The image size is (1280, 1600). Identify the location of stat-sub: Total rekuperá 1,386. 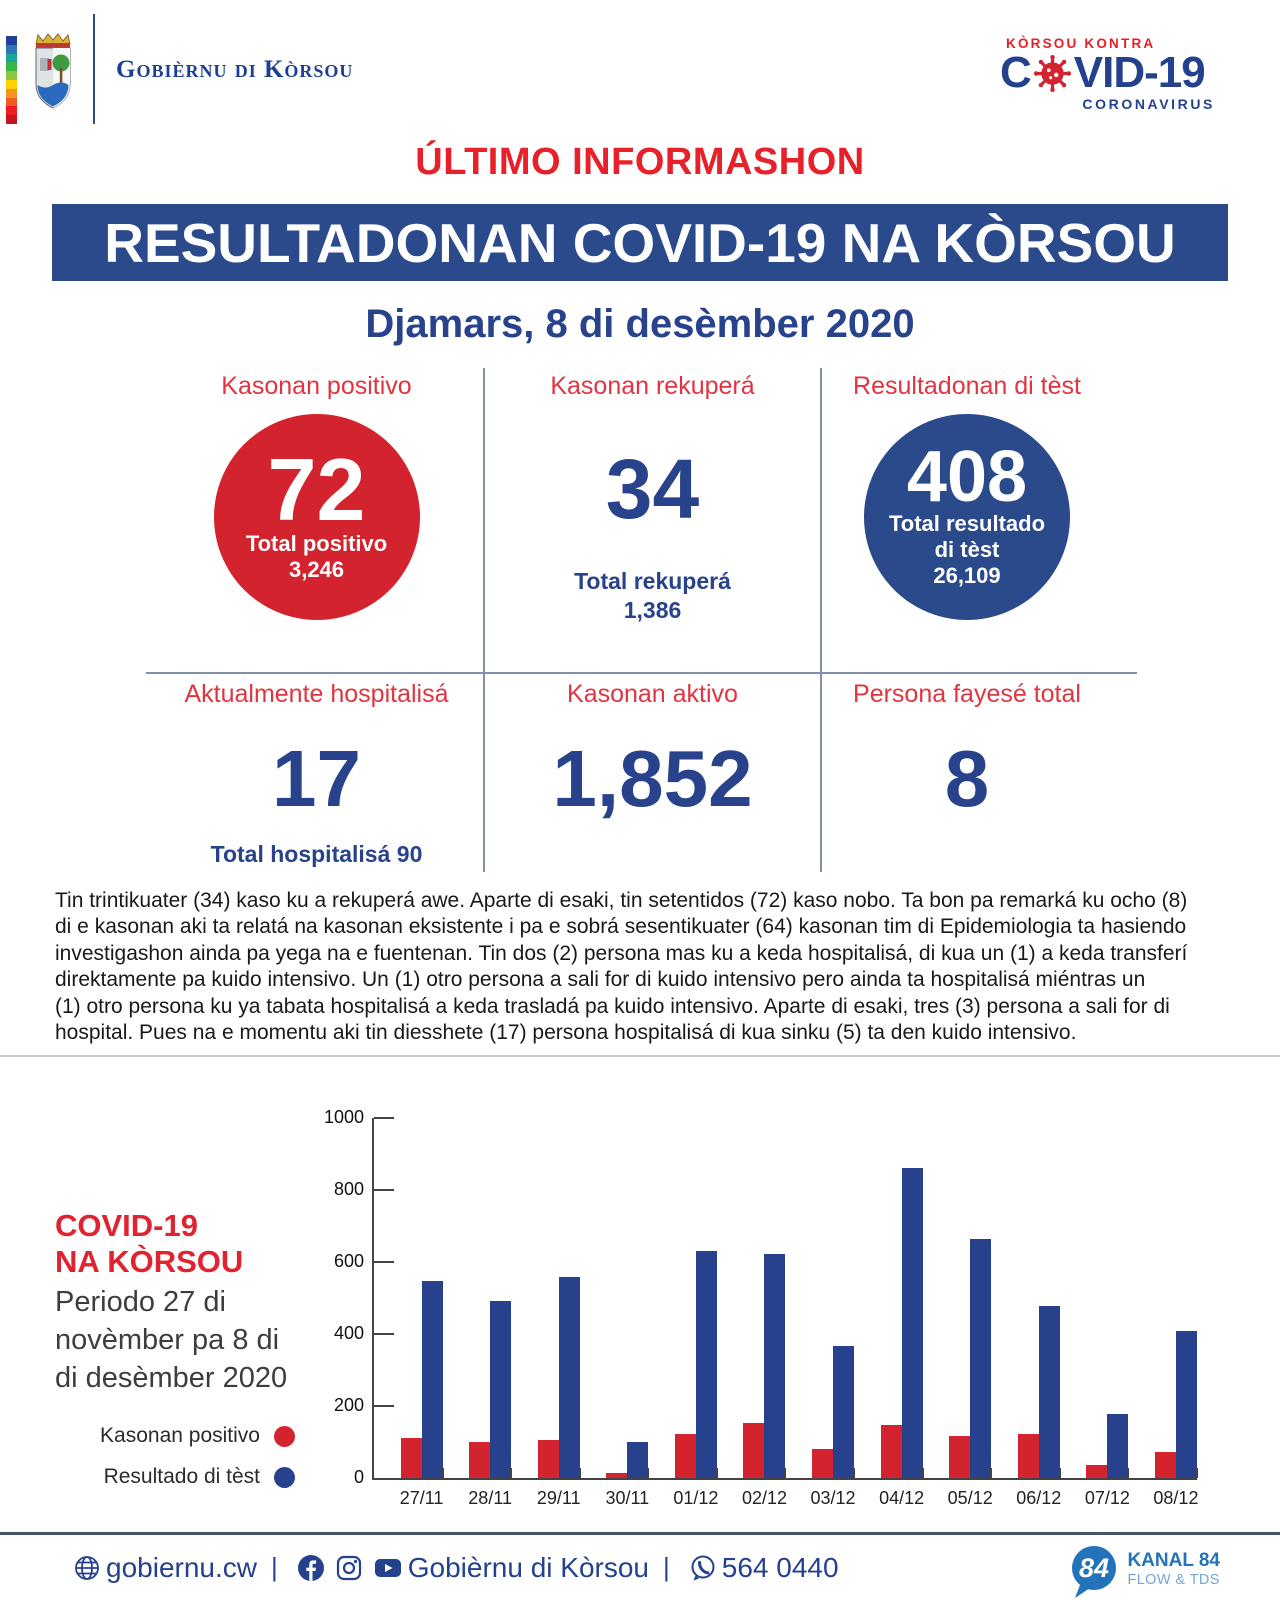
(652, 596).